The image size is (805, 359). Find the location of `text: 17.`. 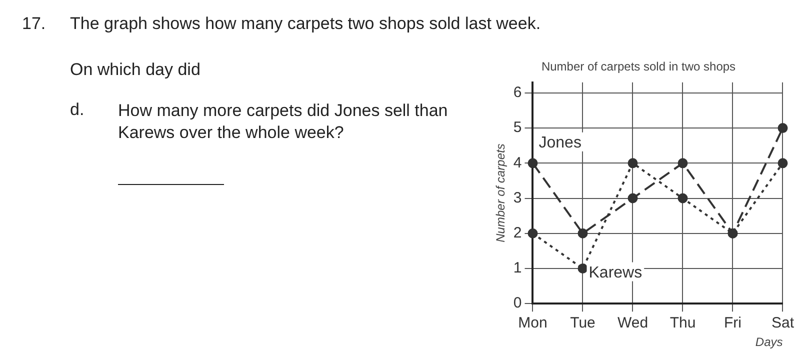

text: 17. is located at coordinates (34, 24).